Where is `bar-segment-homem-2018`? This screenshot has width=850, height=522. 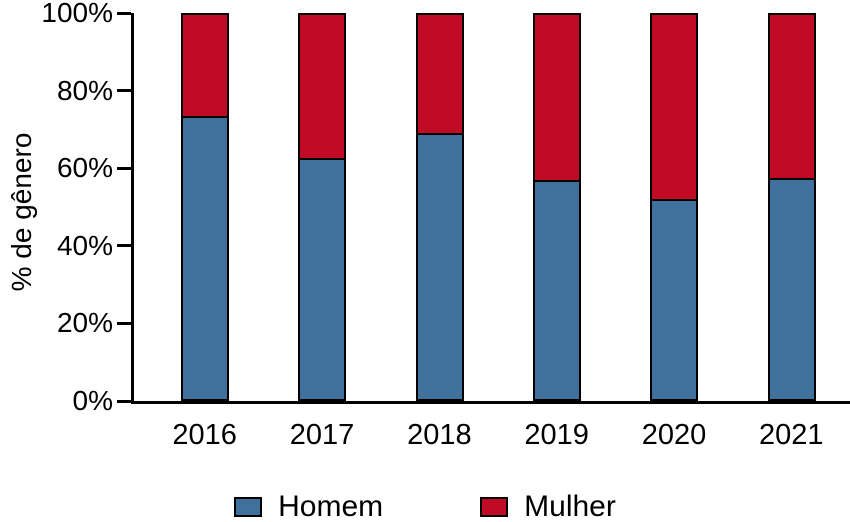 bar-segment-homem-2018 is located at coordinates (439, 268).